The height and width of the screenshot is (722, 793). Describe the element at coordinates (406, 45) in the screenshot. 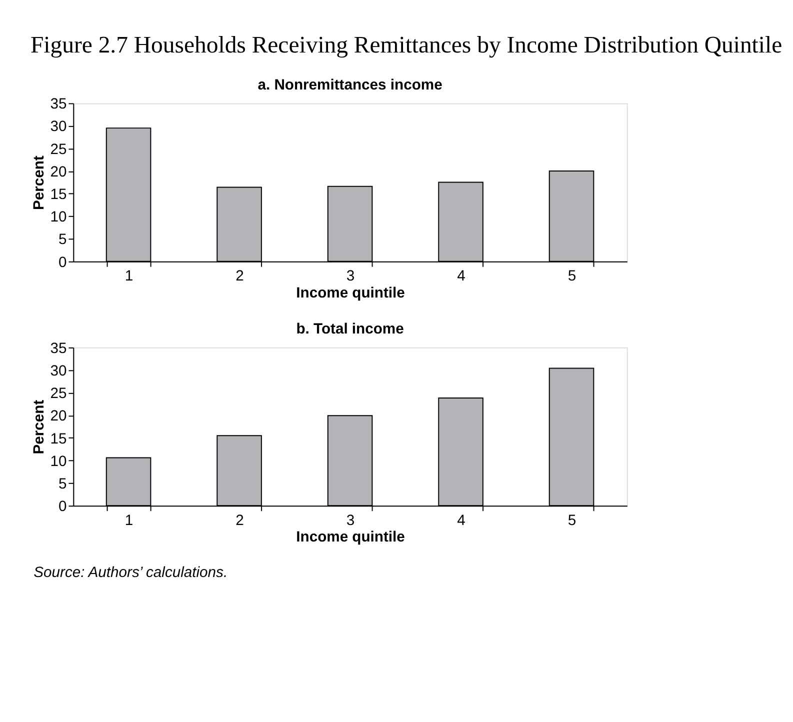

I see `caption: Figure 2.7 Households Receiving Remittances by Income Distribution Quintile` at that location.